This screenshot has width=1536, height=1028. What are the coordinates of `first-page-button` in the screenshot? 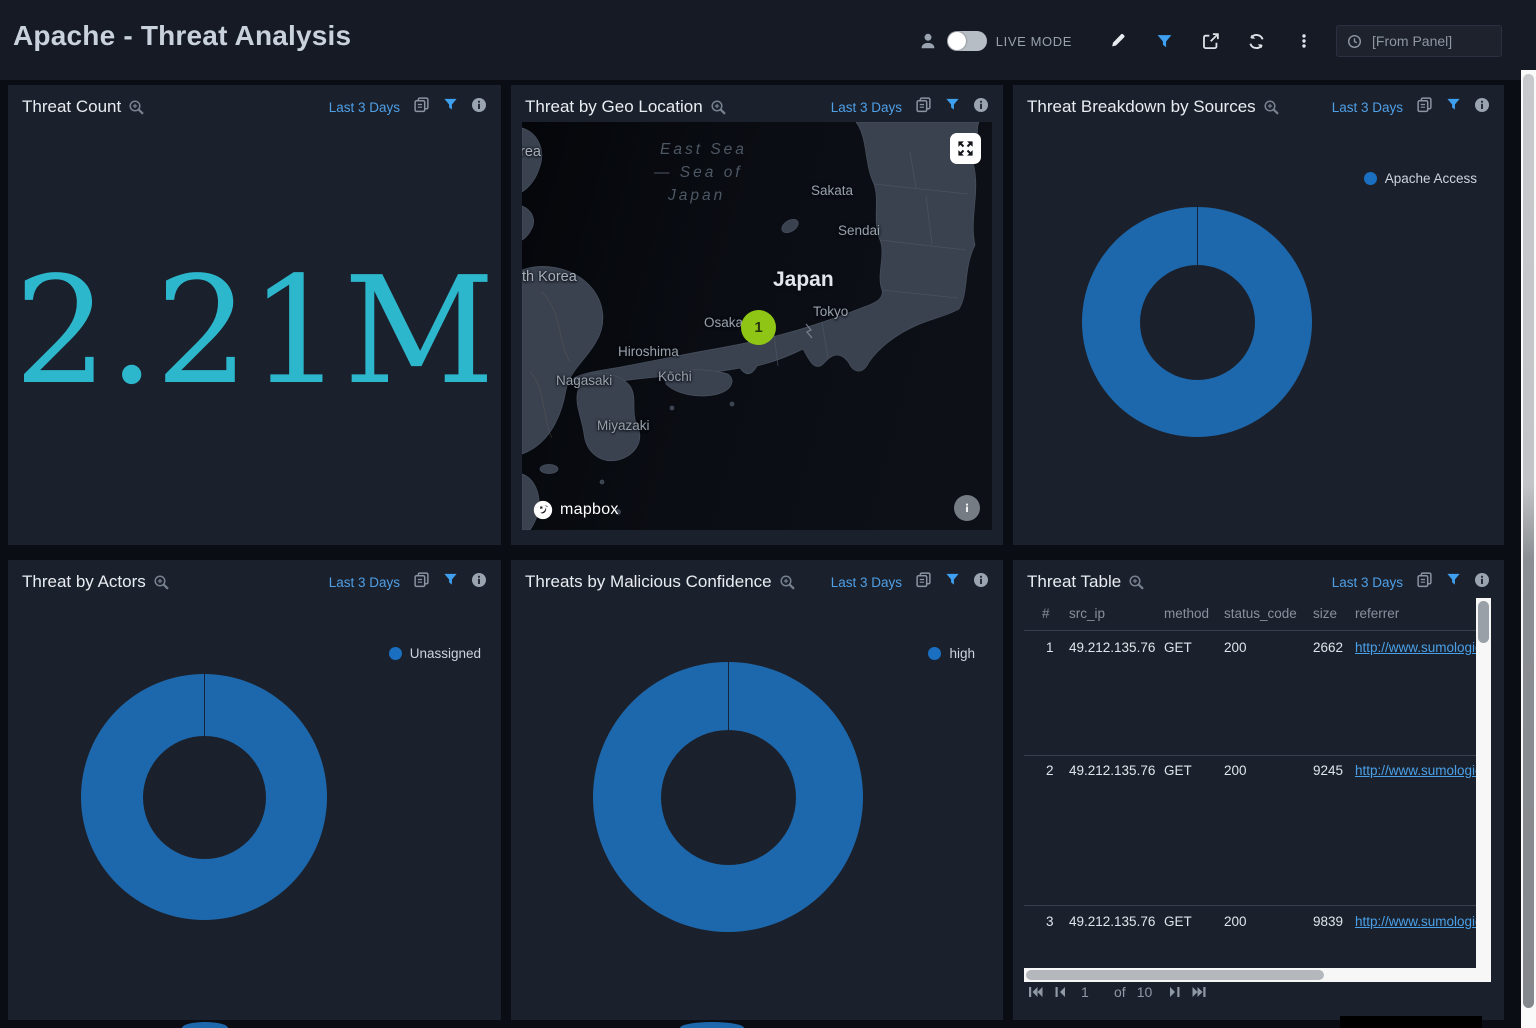 It's located at (1035, 992).